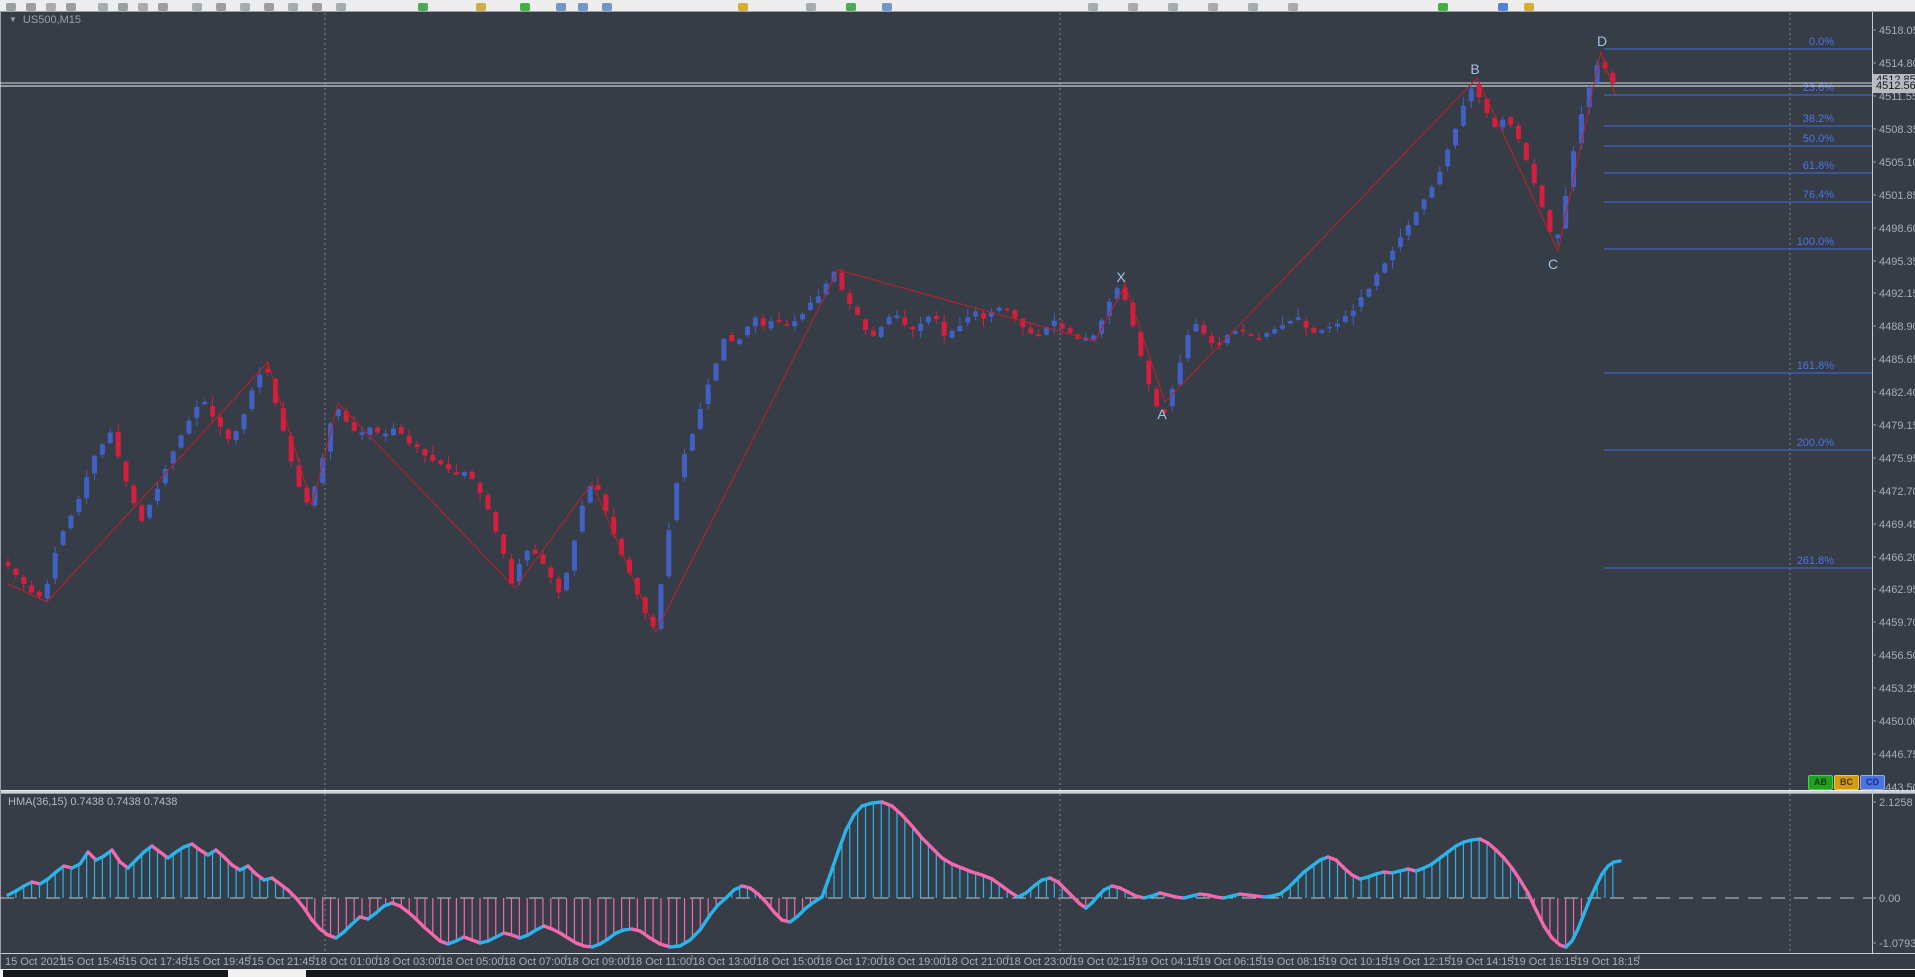 Image resolution: width=1915 pixels, height=977 pixels. Describe the element at coordinates (156, 962) in the screenshot. I see `time-axis-label: 15 Oct 17:45` at that location.